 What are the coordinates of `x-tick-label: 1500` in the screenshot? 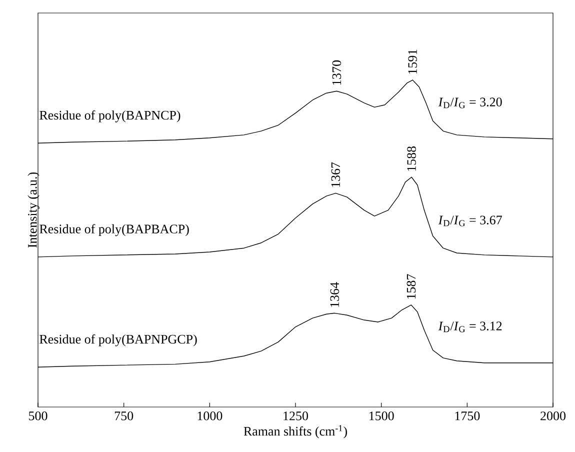 It's located at (381, 416).